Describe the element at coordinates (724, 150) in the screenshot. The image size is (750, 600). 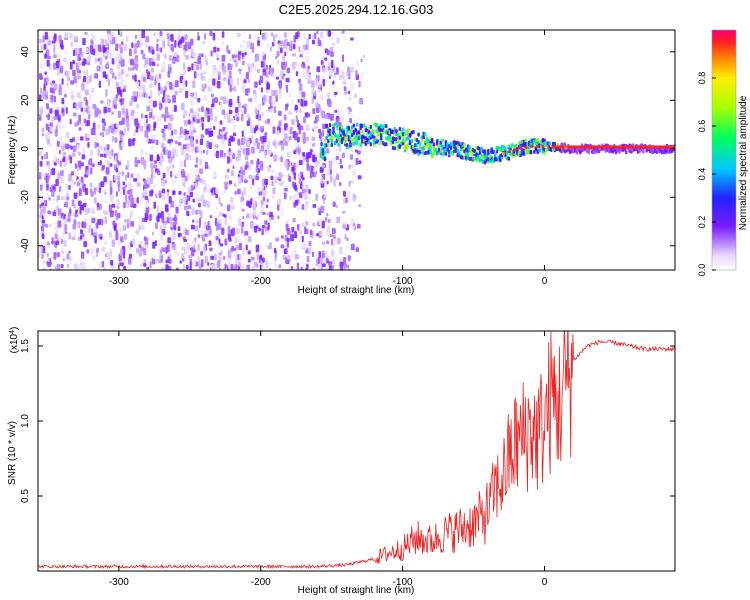
I see `colorbar-frame` at that location.